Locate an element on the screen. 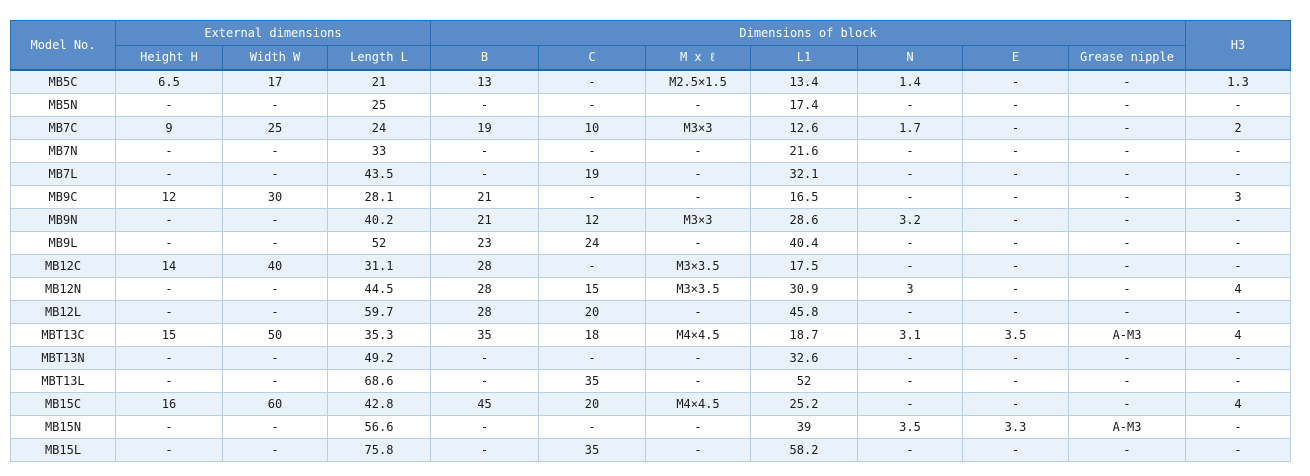 The height and width of the screenshot is (476, 1310). value-cell: 21 is located at coordinates (484, 220).